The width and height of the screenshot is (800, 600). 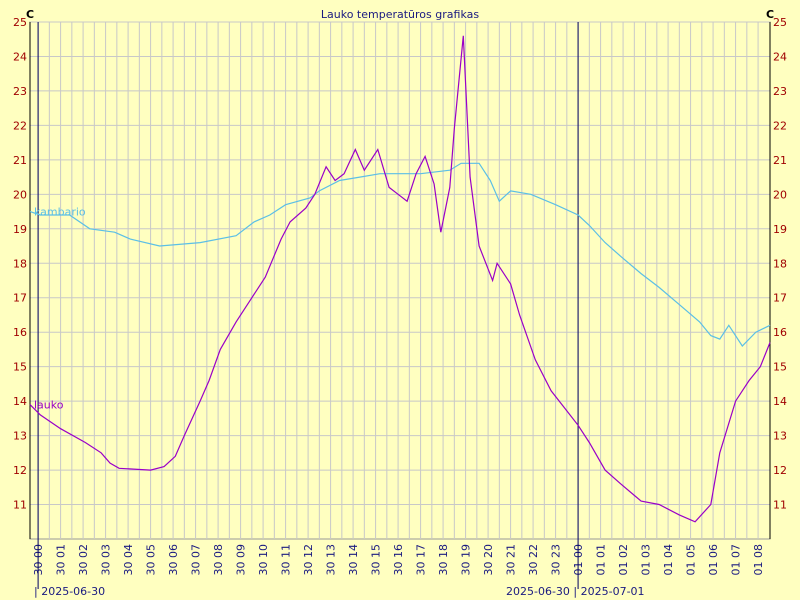 I want to click on x-tick-label: 30 17, so click(x=421, y=560).